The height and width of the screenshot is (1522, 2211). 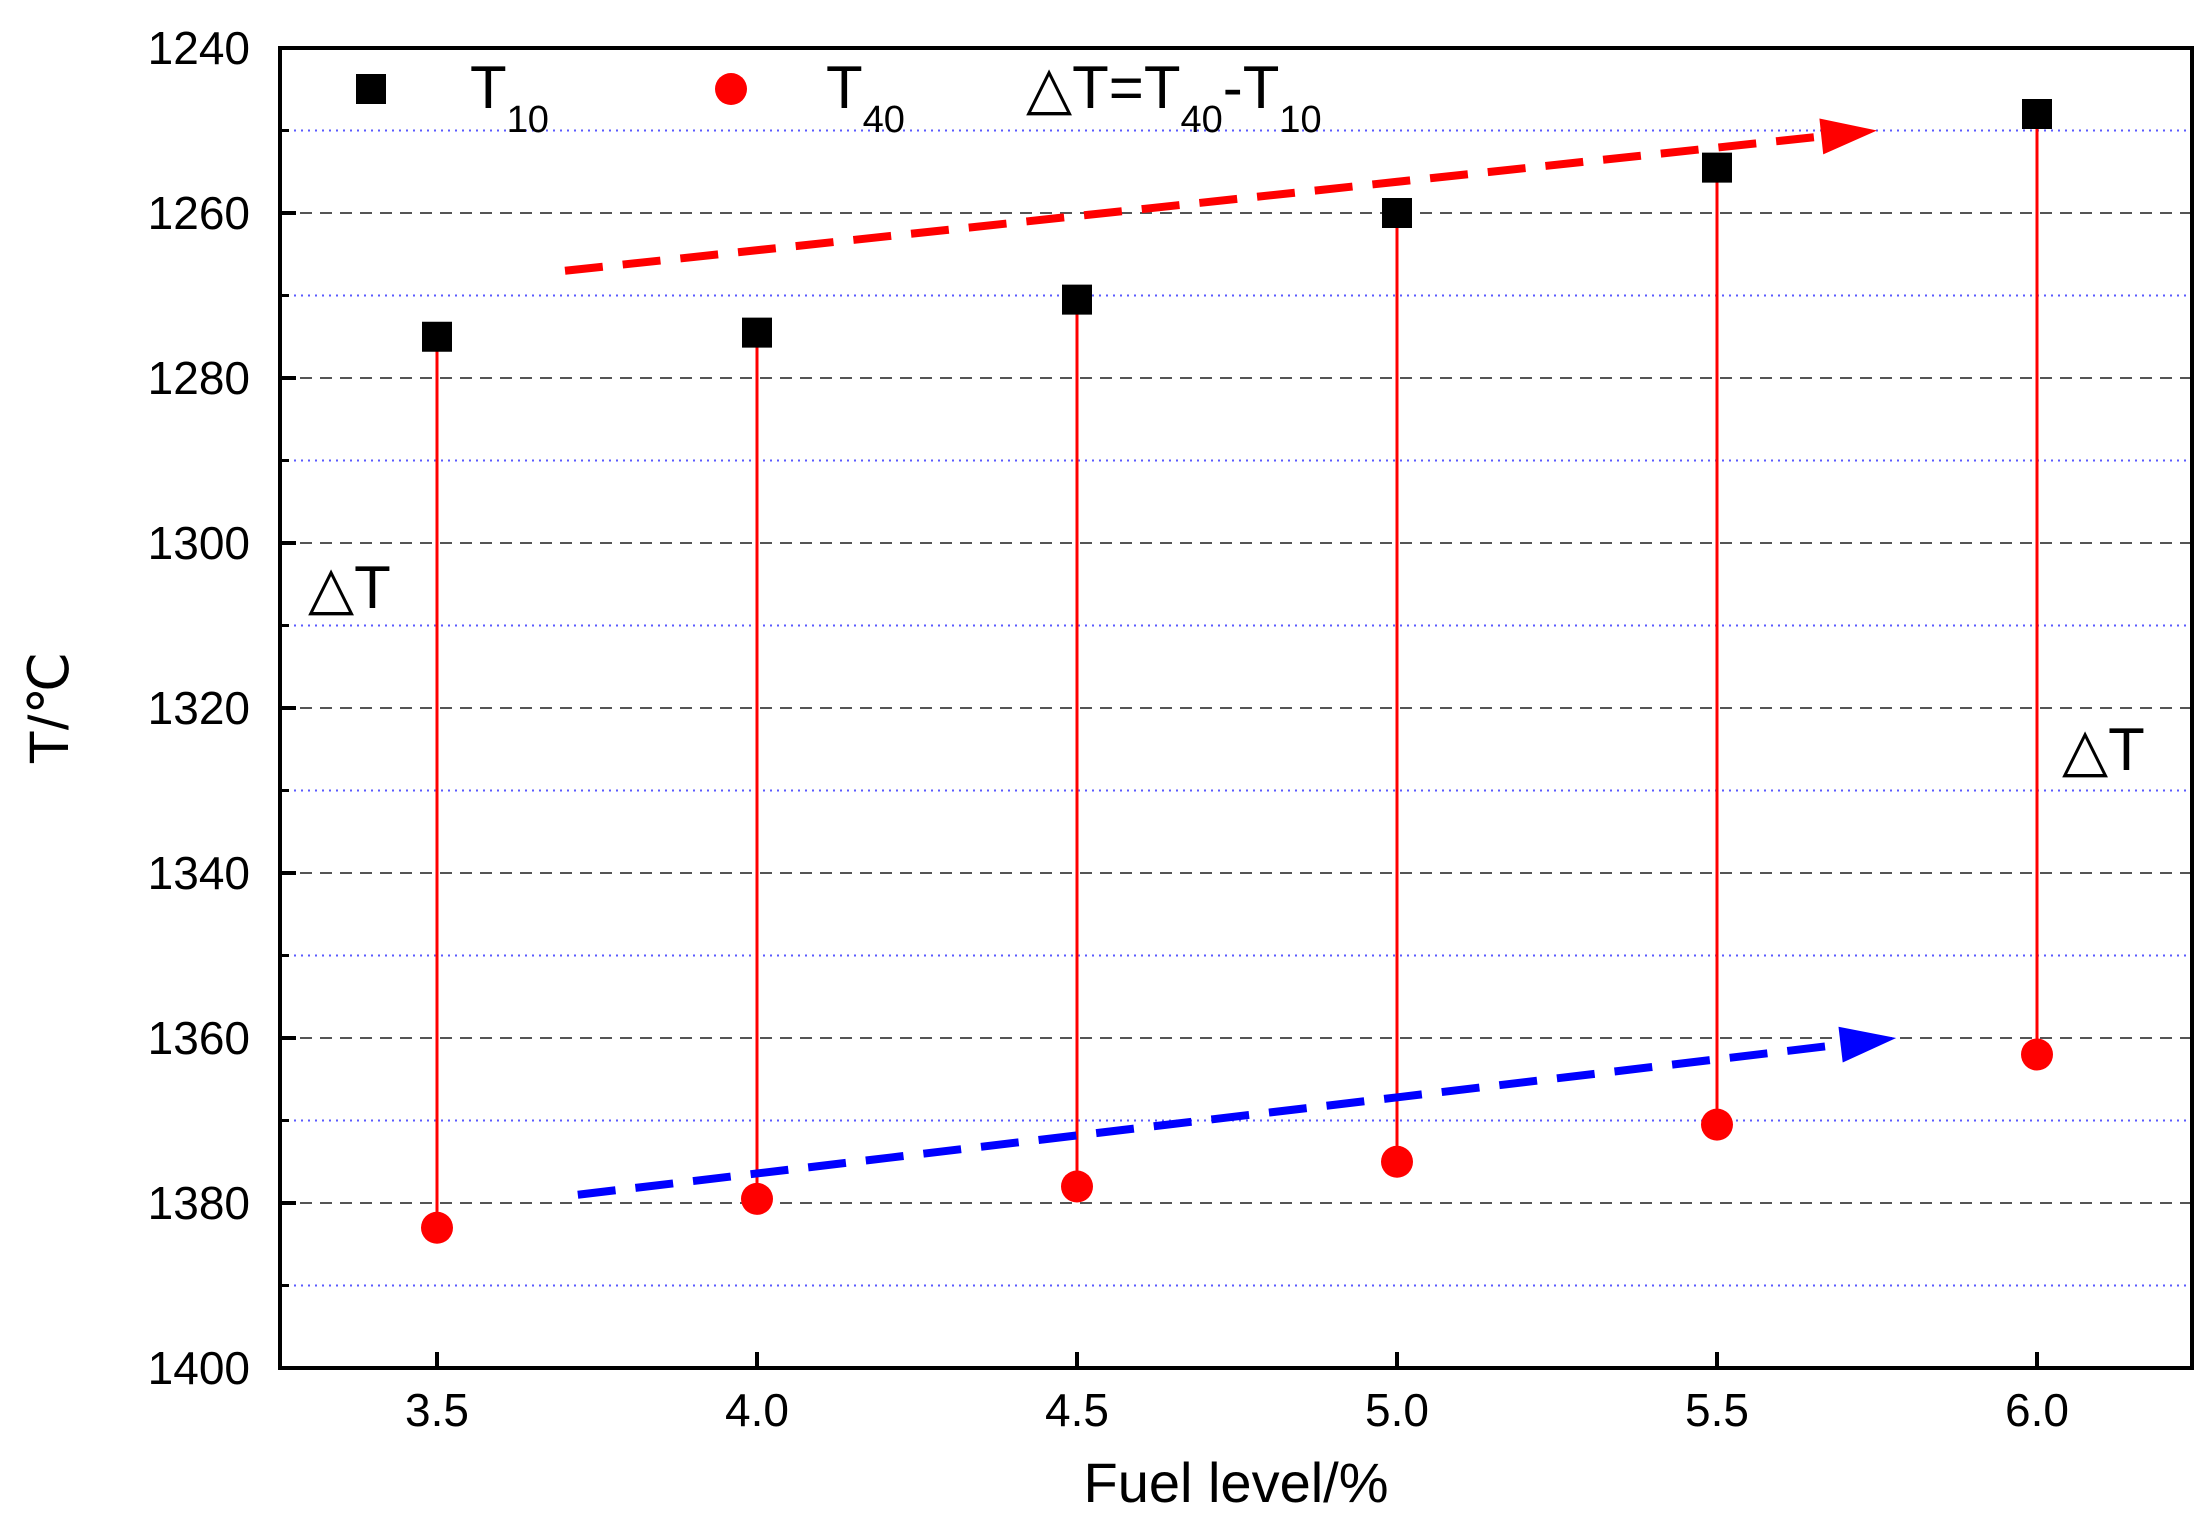 What do you see at coordinates (1717, 1410) in the screenshot?
I see `x-tick-label: 5.5` at bounding box center [1717, 1410].